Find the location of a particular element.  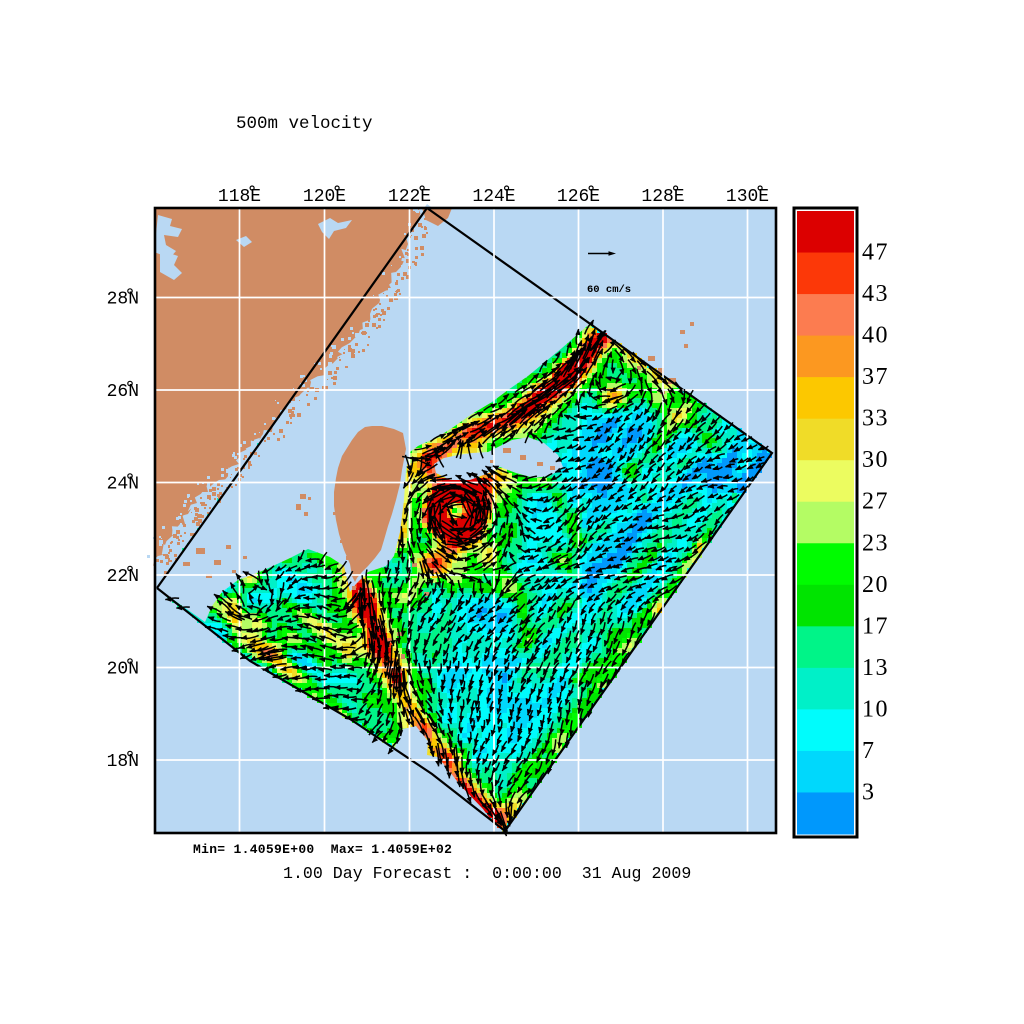

svg-text: 33 is located at coordinates (875, 419).